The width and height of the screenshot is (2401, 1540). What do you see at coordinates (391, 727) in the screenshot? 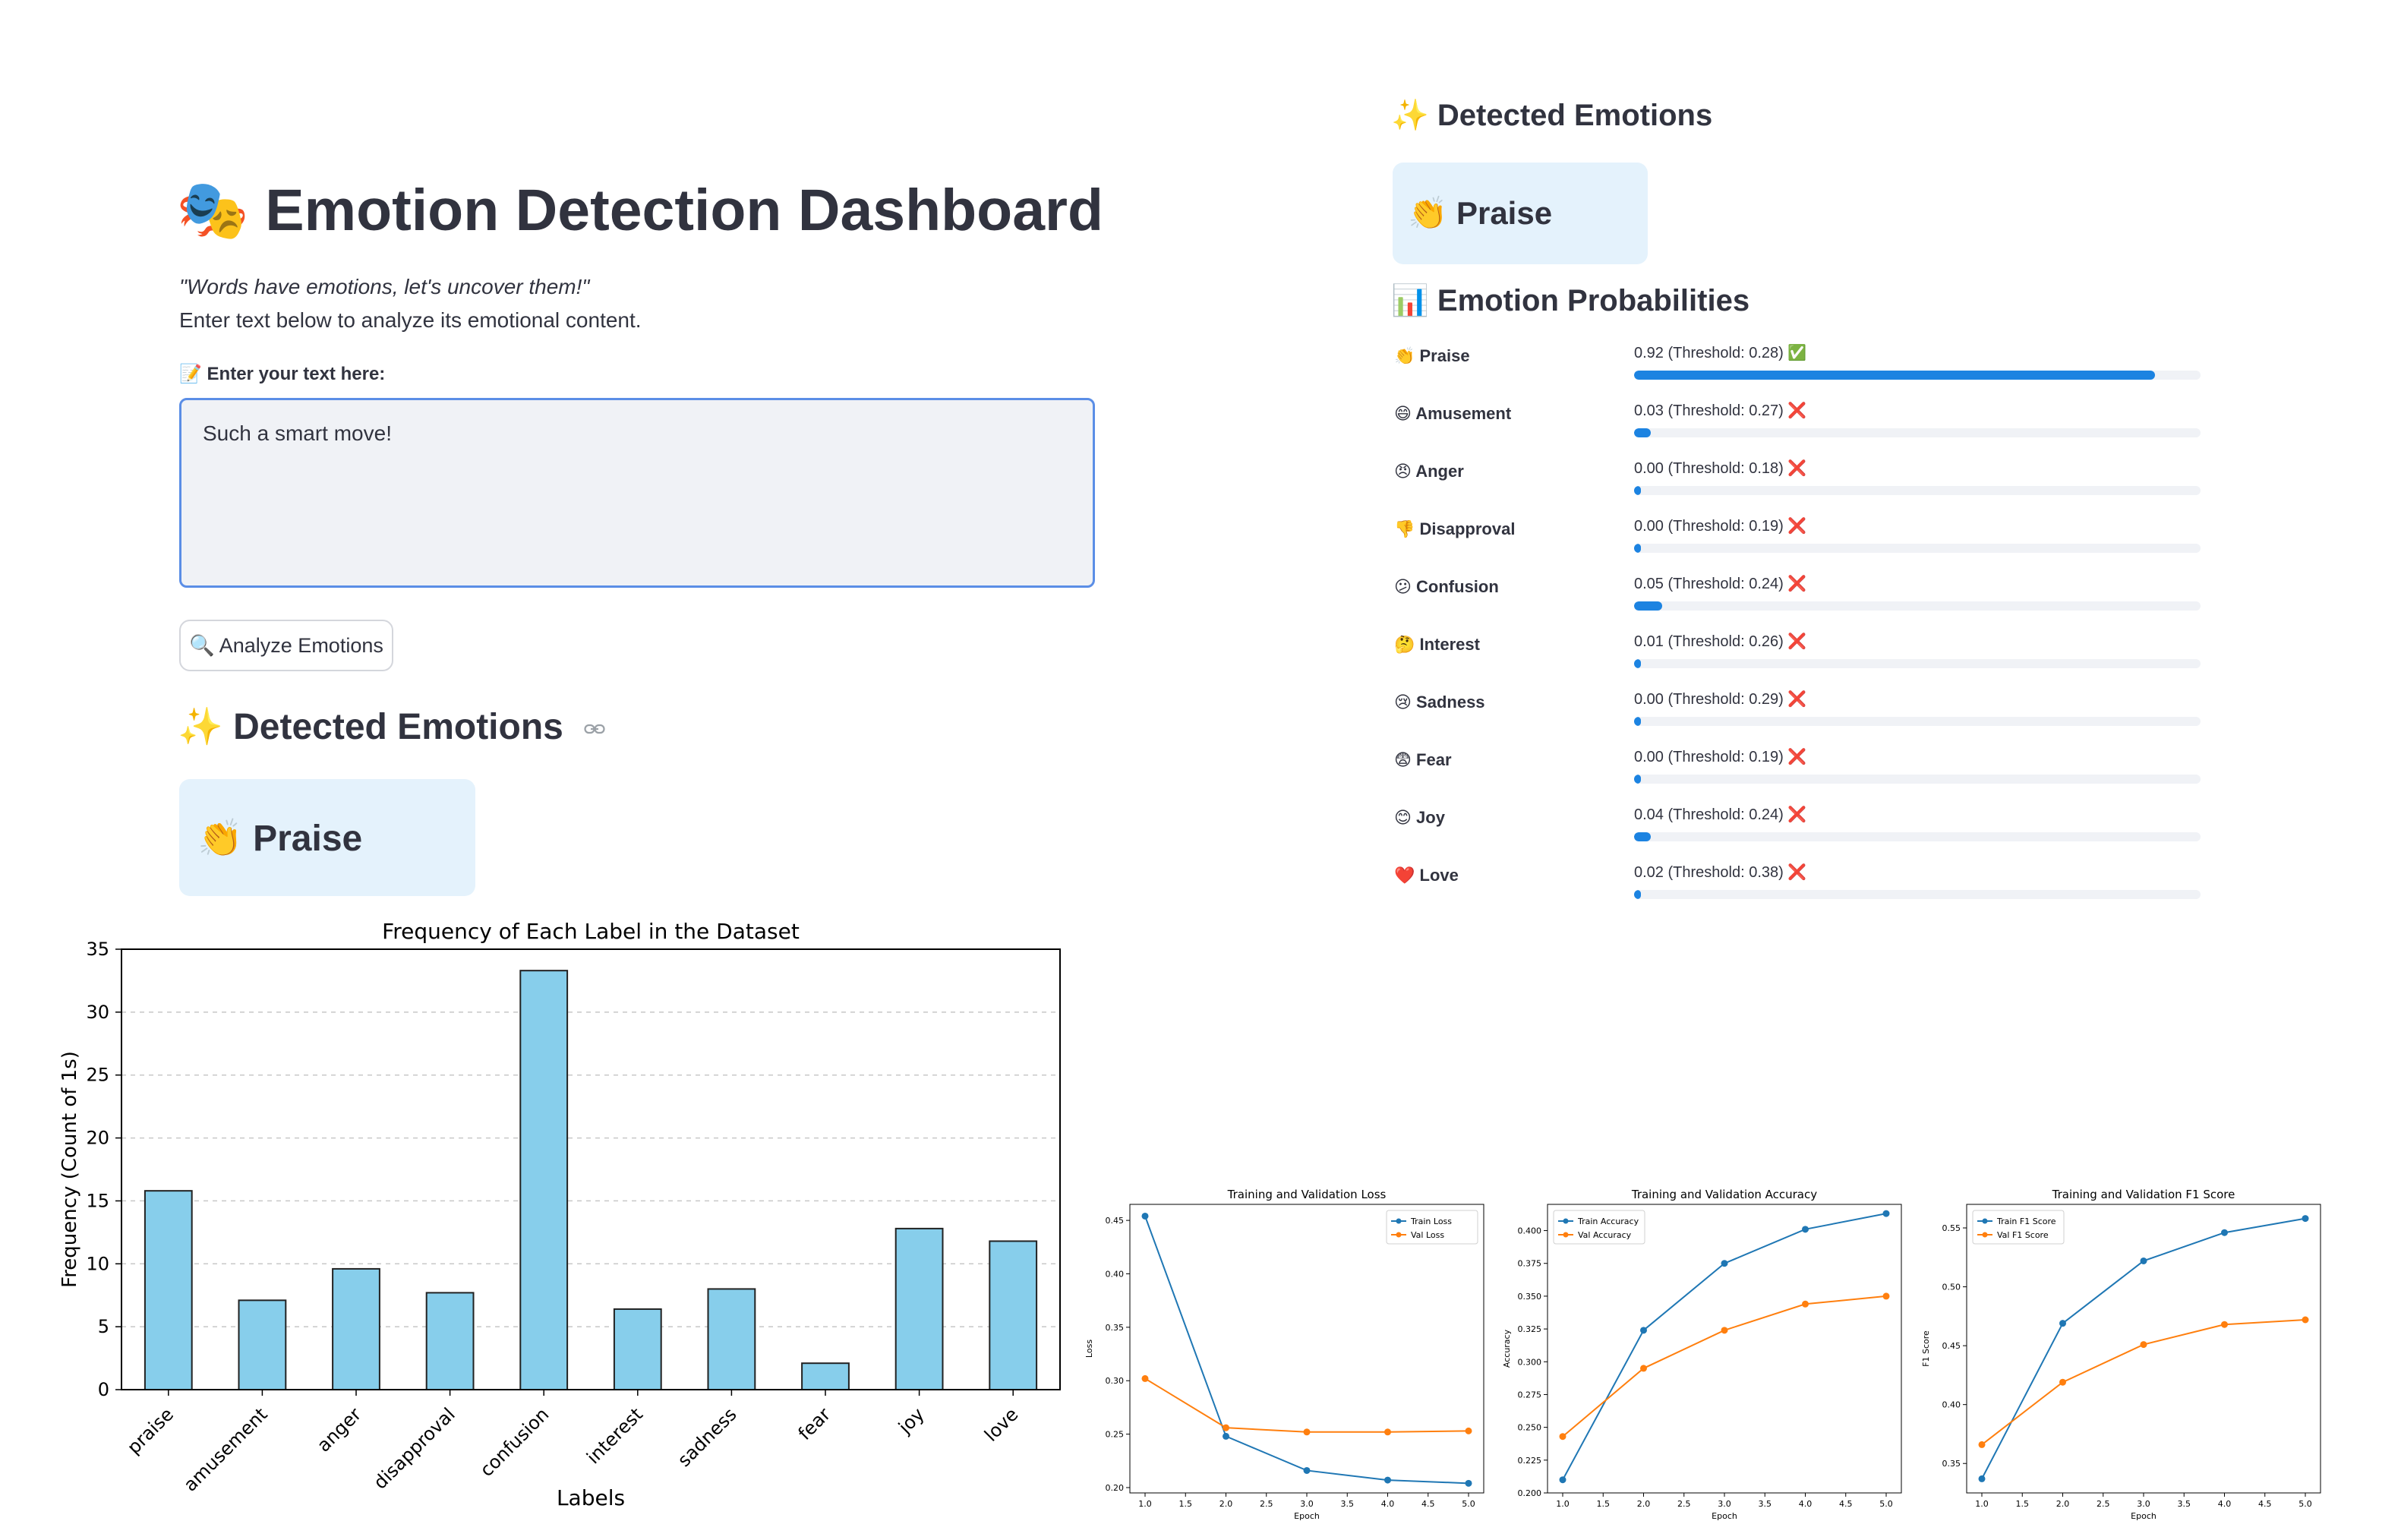
I see `detected-emotions-heading: ✨ Detected Emotions` at bounding box center [391, 727].